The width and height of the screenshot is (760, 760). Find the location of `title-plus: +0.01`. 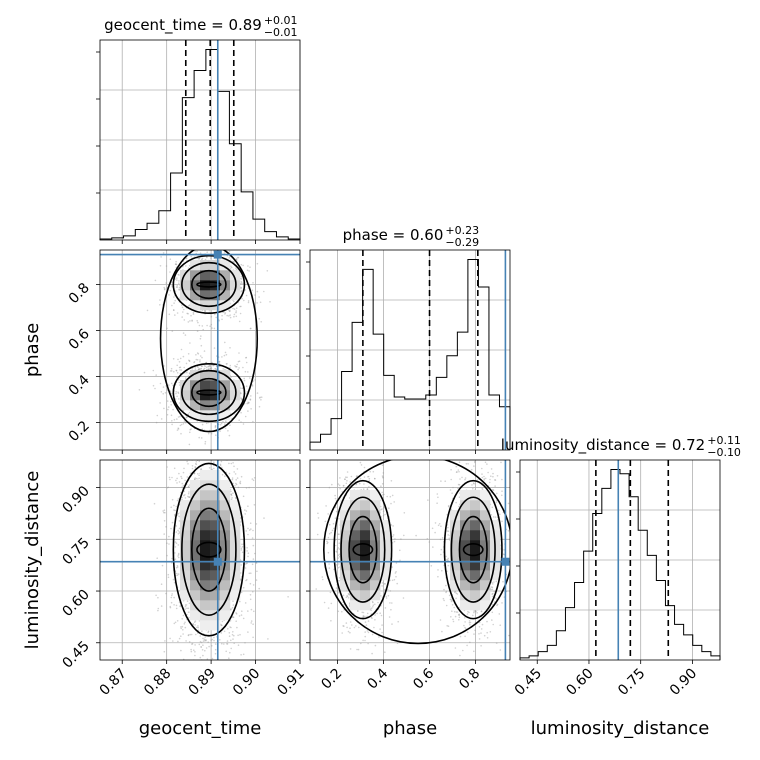

title-plus: +0.01 is located at coordinates (281, 20).